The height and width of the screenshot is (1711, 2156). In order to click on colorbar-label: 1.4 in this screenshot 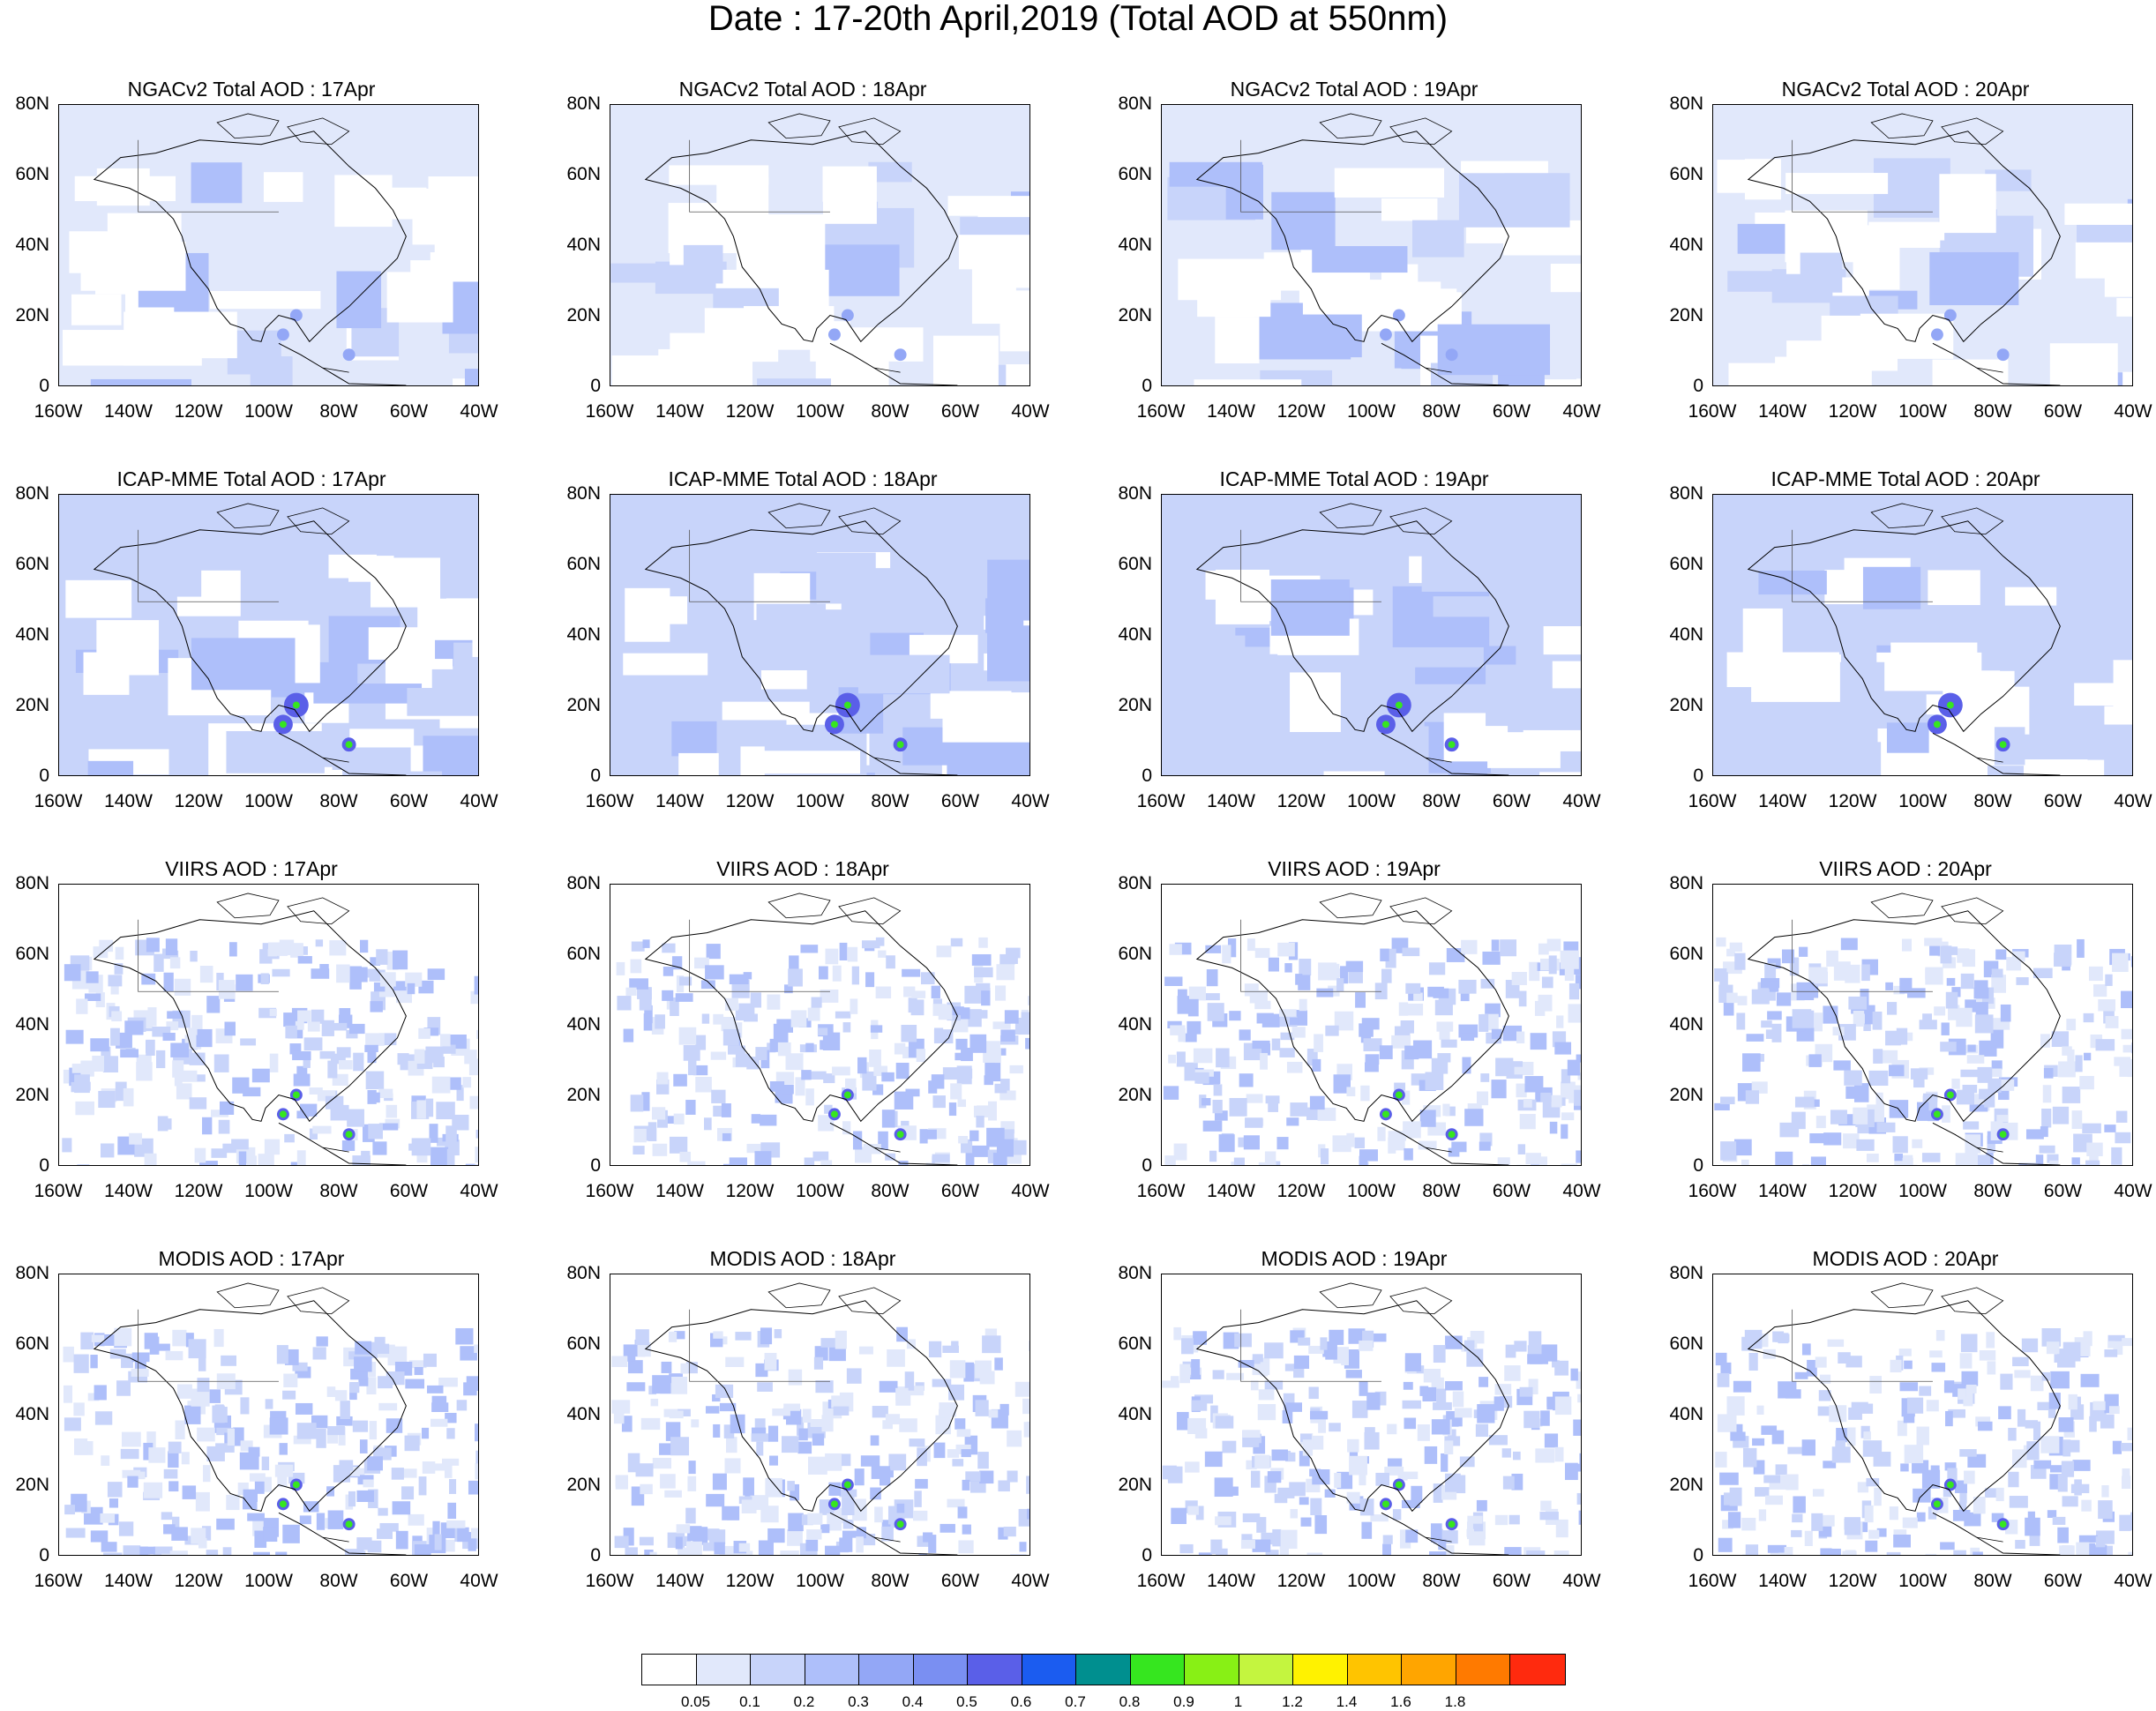, I will do `click(1348, 1702)`.